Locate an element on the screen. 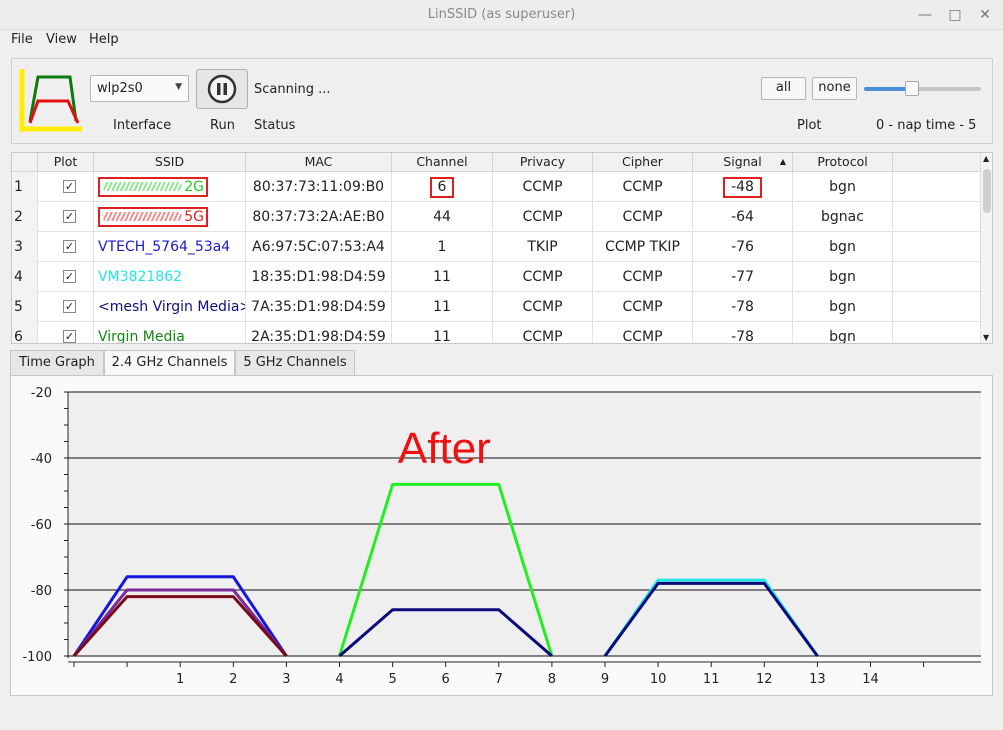 This screenshot has width=1003, height=730. x-tick-label: 14 is located at coordinates (870, 679).